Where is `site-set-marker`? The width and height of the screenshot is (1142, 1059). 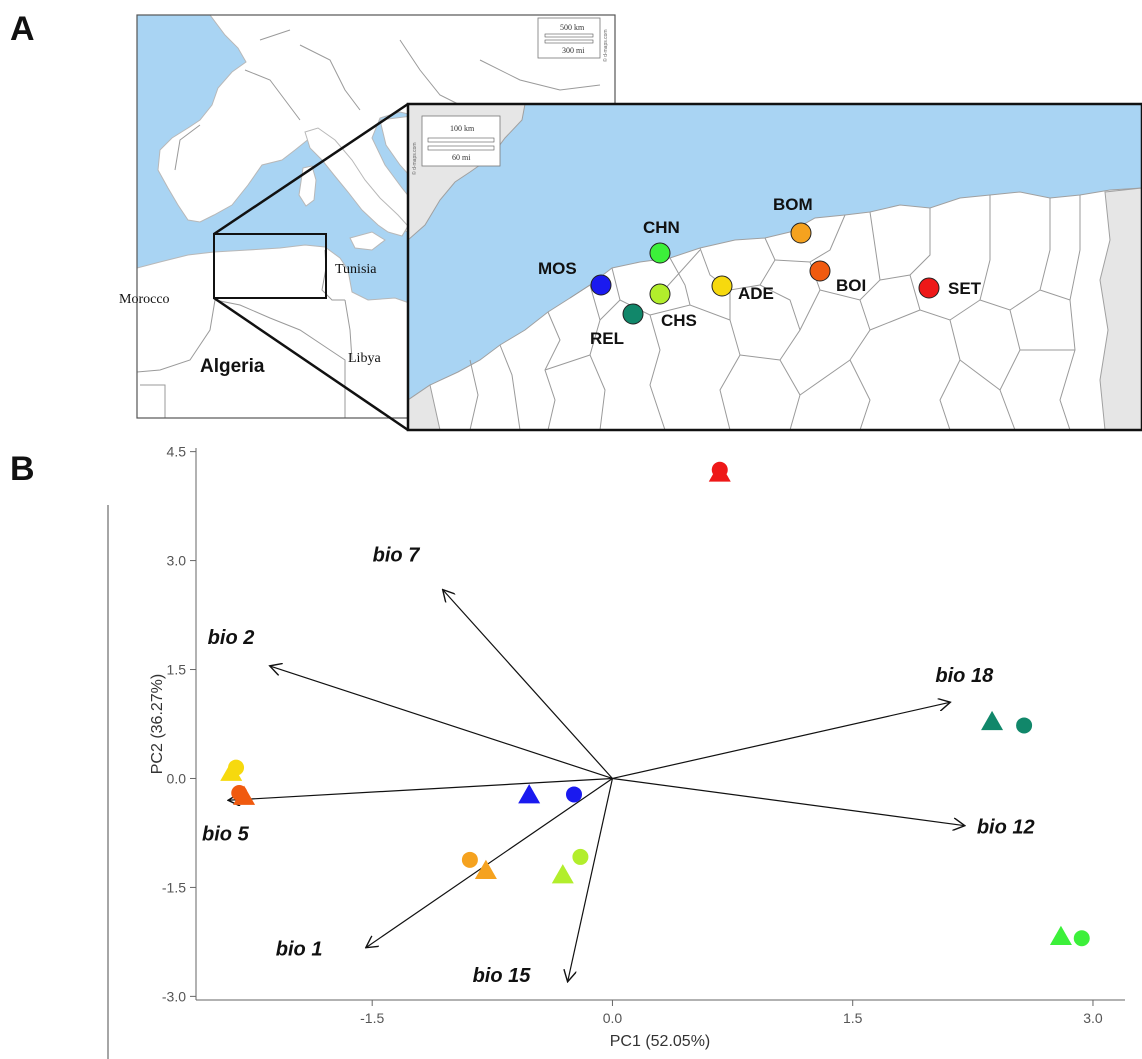 site-set-marker is located at coordinates (929, 288).